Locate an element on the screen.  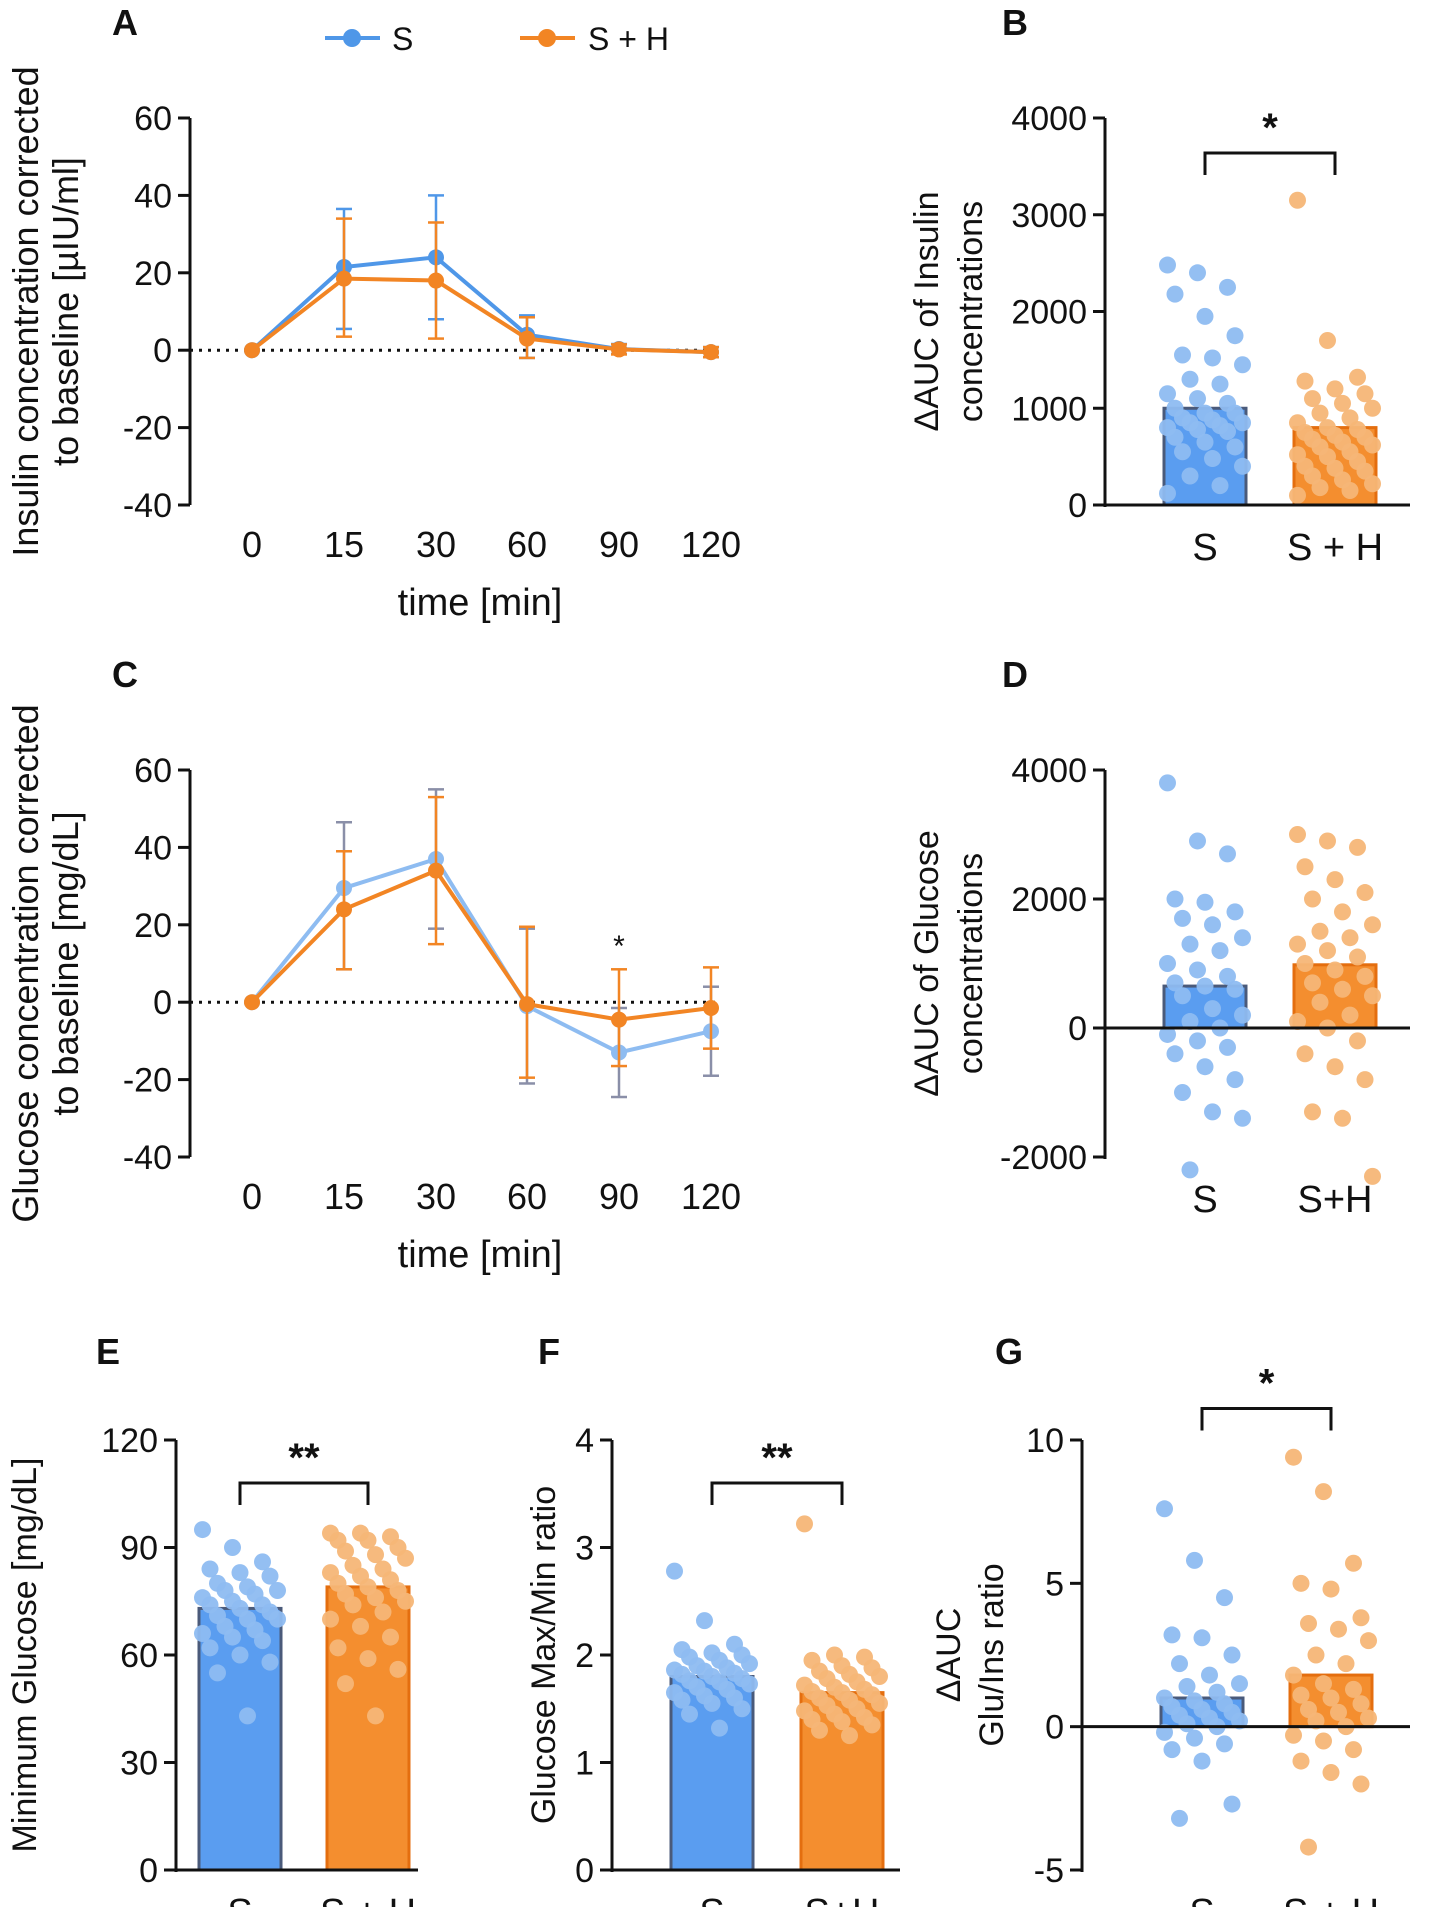
y-tick-label: 1 is located at coordinates (584, 1764).